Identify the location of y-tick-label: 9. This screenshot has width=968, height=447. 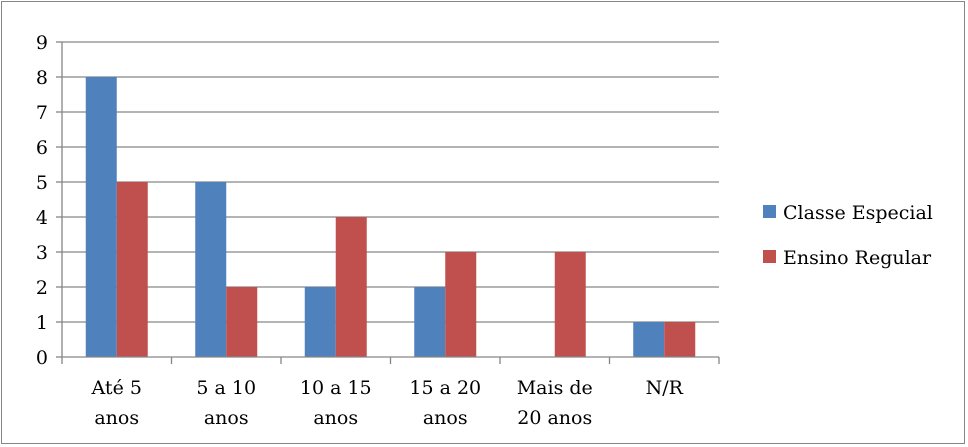
(42, 43).